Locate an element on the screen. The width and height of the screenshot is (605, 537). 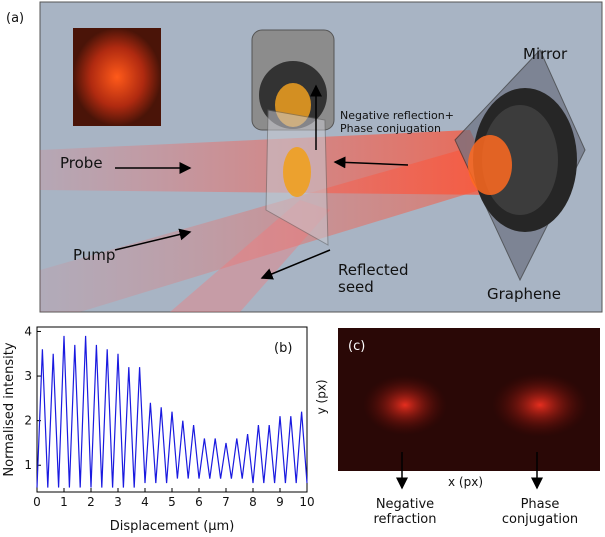
x-tick-label: 4 is located at coordinates (145, 502).